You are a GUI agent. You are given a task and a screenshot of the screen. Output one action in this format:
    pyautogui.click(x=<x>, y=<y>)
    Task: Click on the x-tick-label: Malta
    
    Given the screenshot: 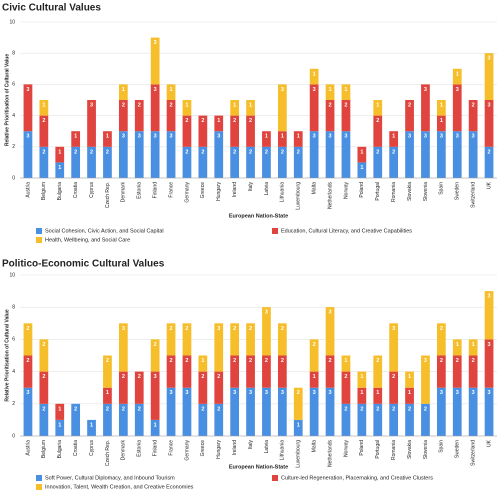 What is the action you would take?
    pyautogui.click(x=314, y=446)
    